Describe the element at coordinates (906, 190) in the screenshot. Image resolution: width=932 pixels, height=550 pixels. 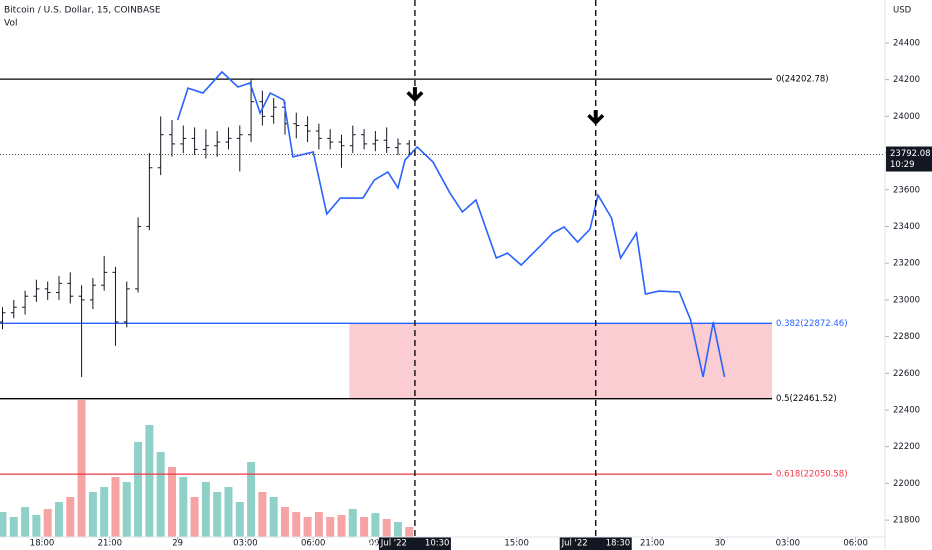
I see `y-tick-label: 23600` at that location.